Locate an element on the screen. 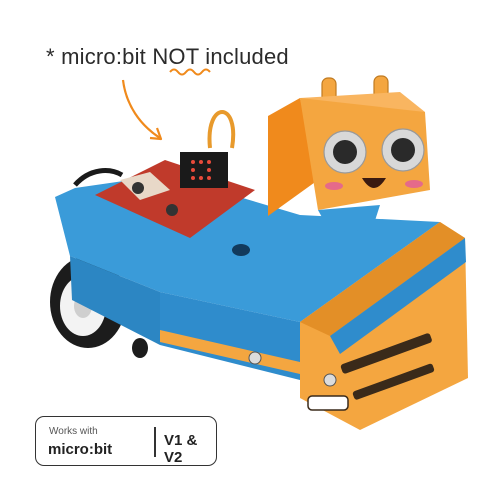  disclaimer-caption: * micro:bit NOT included is located at coordinates (167, 57).